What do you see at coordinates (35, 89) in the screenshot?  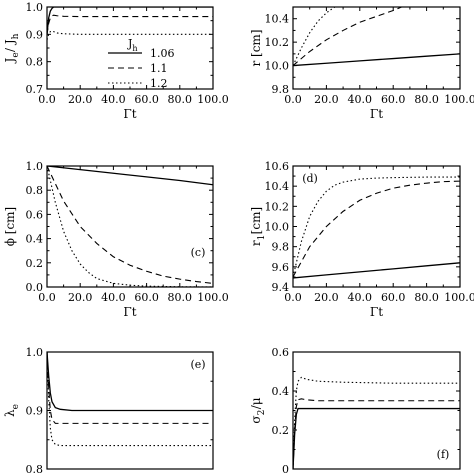 I see `y-tick-label: 0.7` at bounding box center [35, 89].